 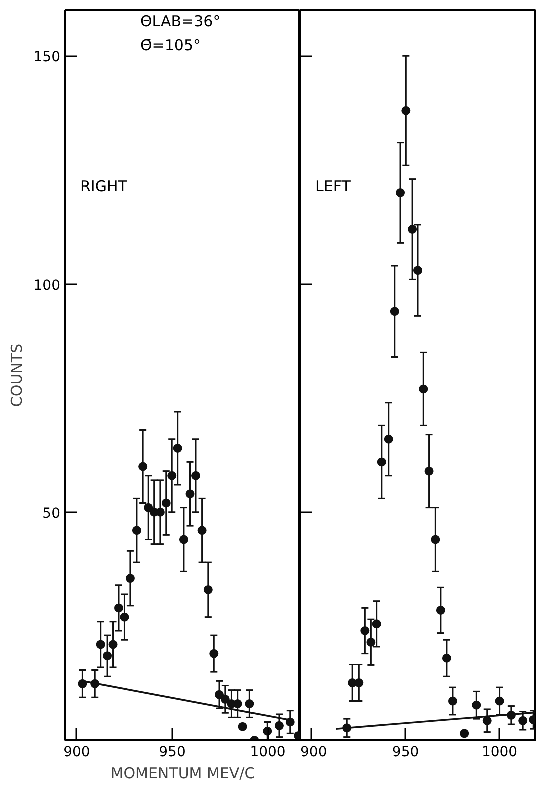 I want to click on annotation: RIGHT, so click(x=104, y=187).